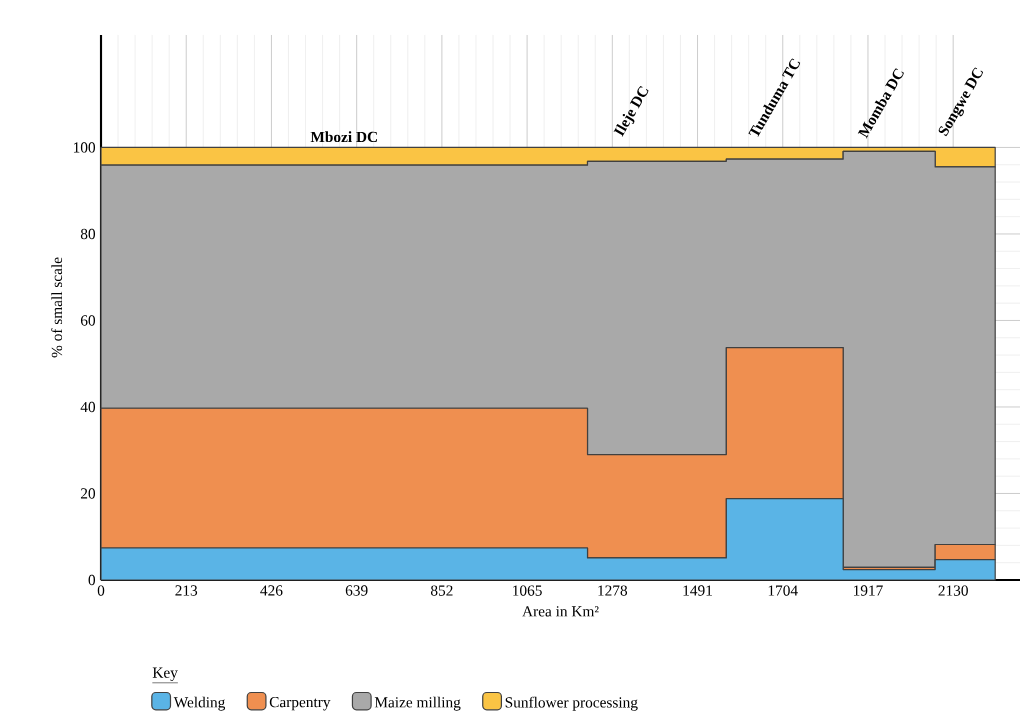 This screenshot has height=724, width=1022. What do you see at coordinates (527, 590) in the screenshot?
I see `x-tick-label: 1065` at bounding box center [527, 590].